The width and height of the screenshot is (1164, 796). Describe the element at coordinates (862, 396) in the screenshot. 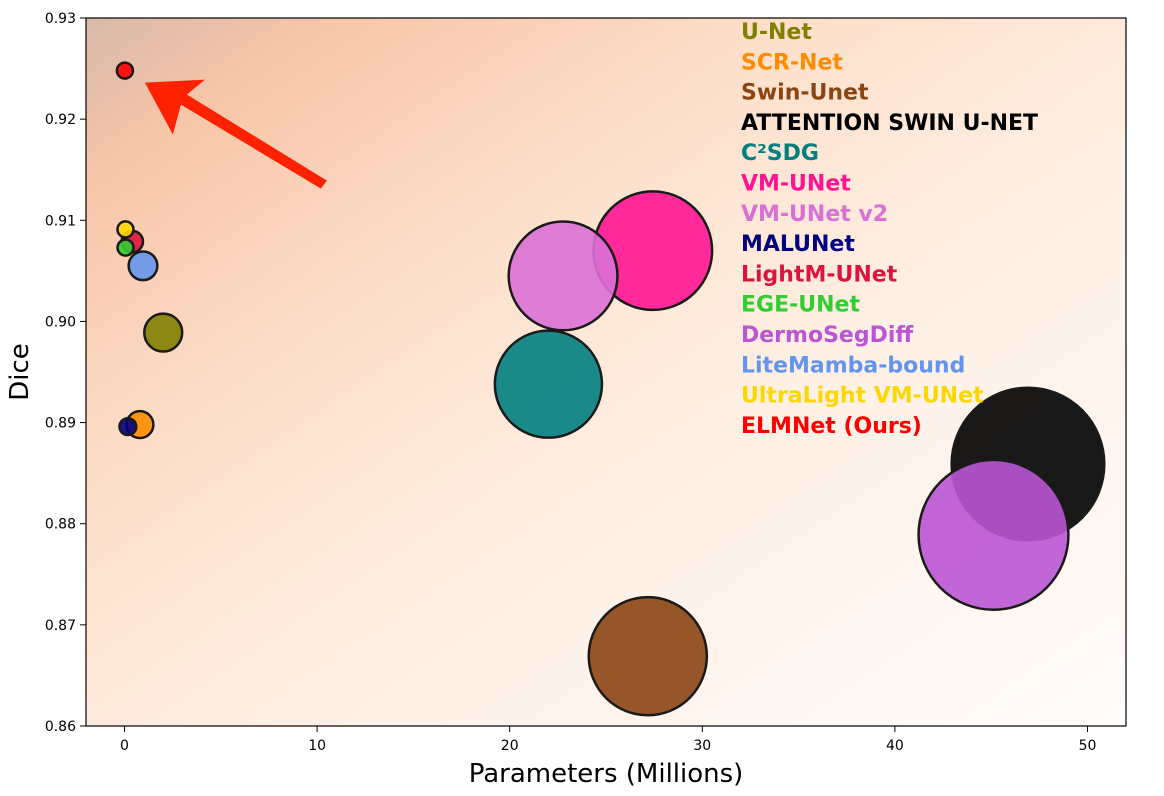

I see `legend-entry: UltraLight VM-UNet` at that location.